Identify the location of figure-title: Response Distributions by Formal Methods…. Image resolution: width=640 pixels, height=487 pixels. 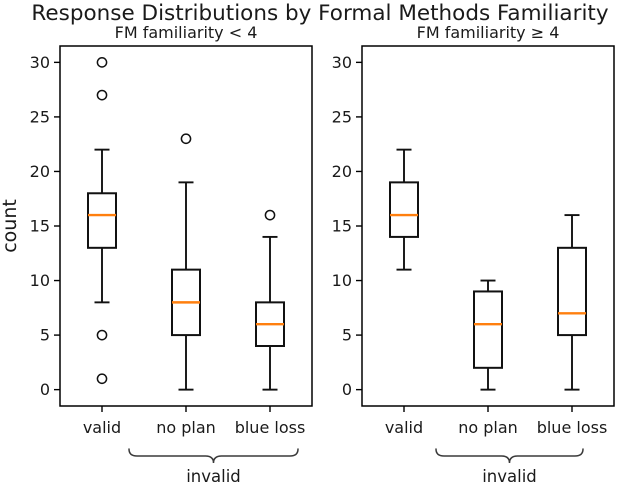
(320, 13).